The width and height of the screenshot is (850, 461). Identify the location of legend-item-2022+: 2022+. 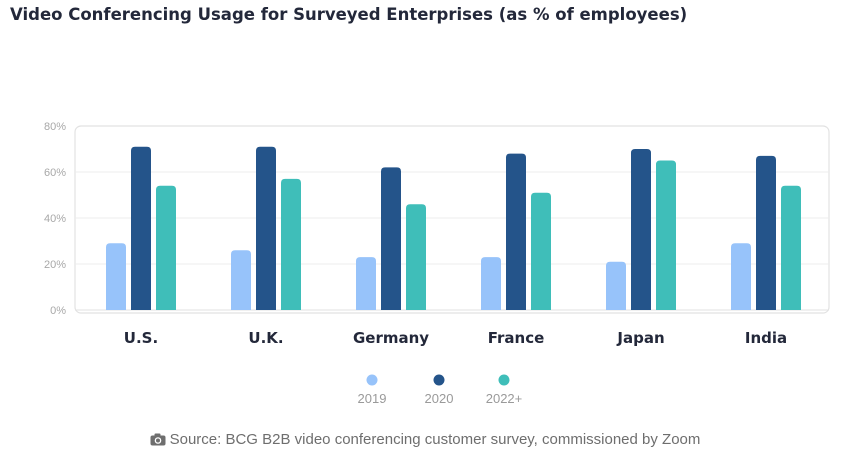
(504, 390).